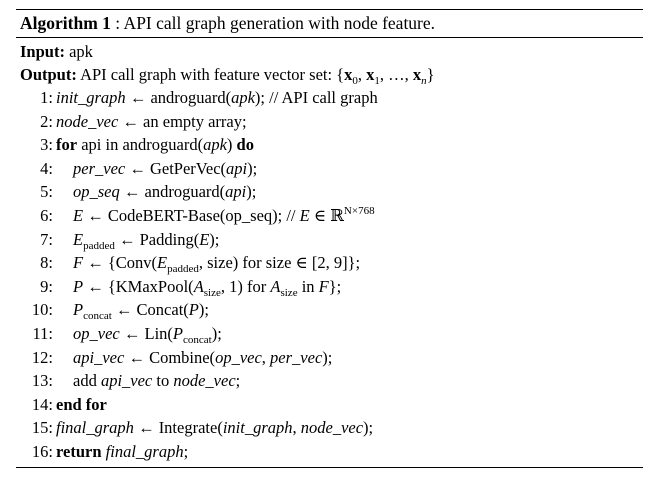 The height and width of the screenshot is (488, 661). What do you see at coordinates (157, 381) in the screenshot?
I see `line-code: add api_vec to node_vec;` at bounding box center [157, 381].